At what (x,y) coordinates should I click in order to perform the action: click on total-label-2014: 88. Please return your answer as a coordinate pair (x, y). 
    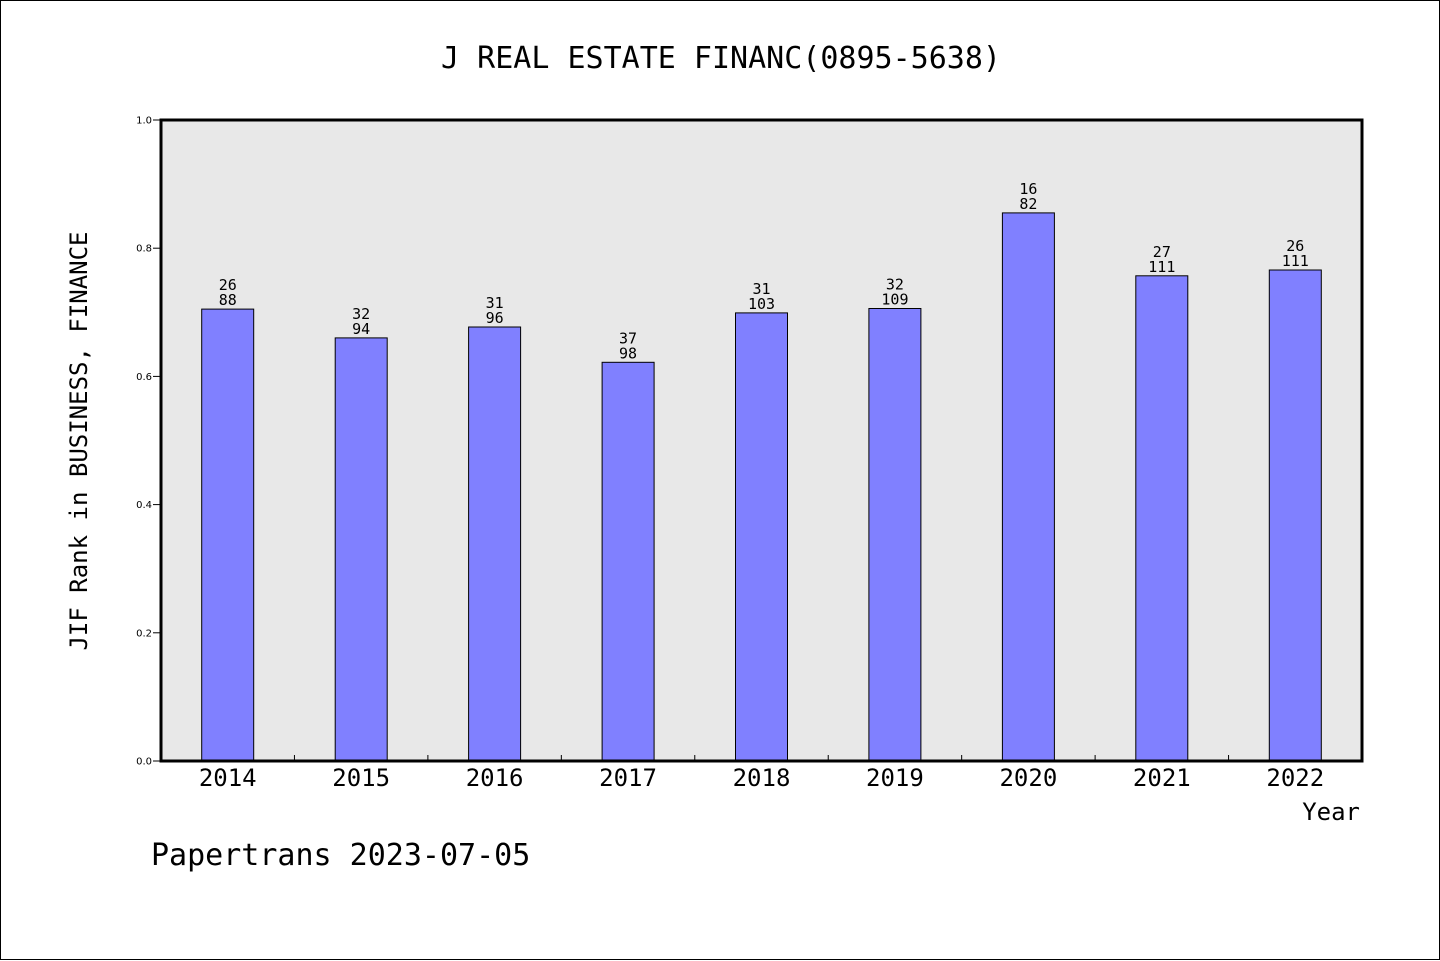
    Looking at the image, I should click on (228, 300).